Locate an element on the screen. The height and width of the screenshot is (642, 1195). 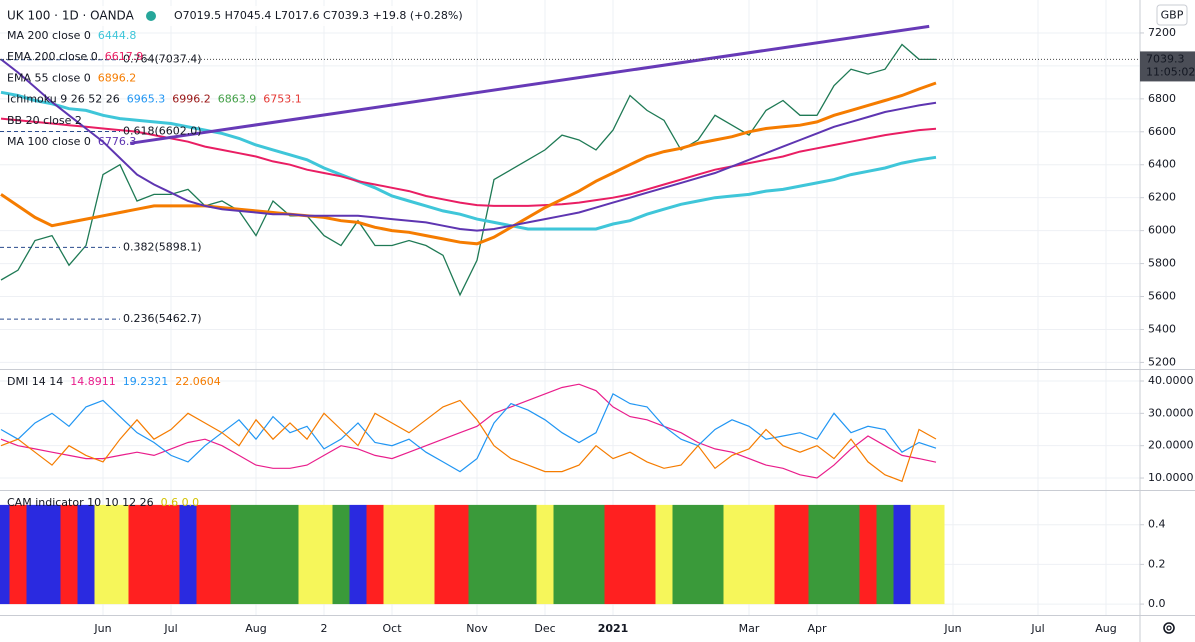
x-tick-label: Aug is located at coordinates (1105, 628).